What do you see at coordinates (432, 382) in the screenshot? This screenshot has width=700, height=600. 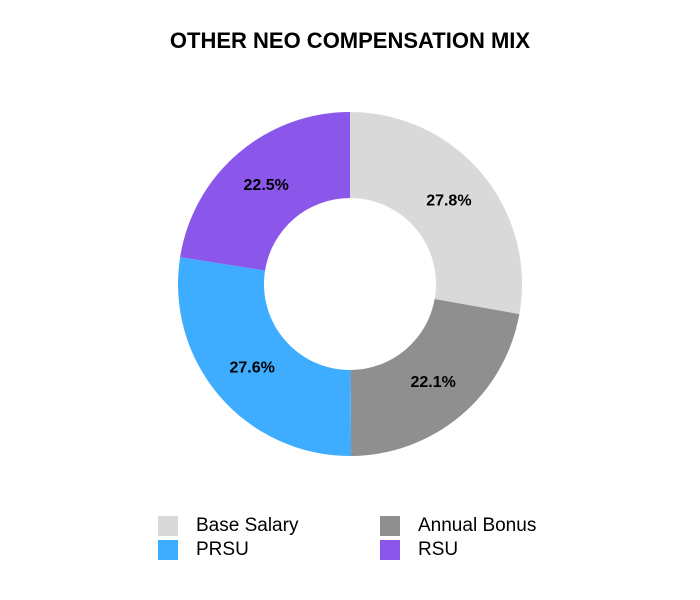 I see `value-label: 22.1%` at bounding box center [432, 382].